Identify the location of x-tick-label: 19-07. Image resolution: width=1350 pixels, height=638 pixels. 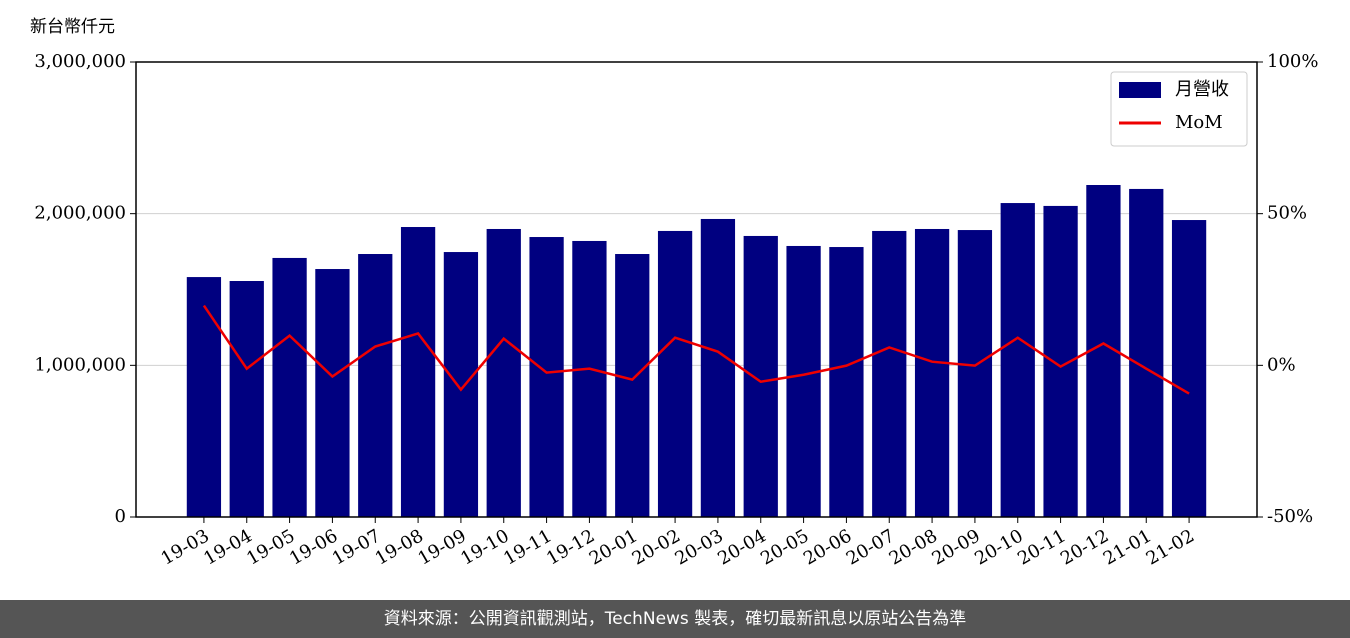
(356, 547).